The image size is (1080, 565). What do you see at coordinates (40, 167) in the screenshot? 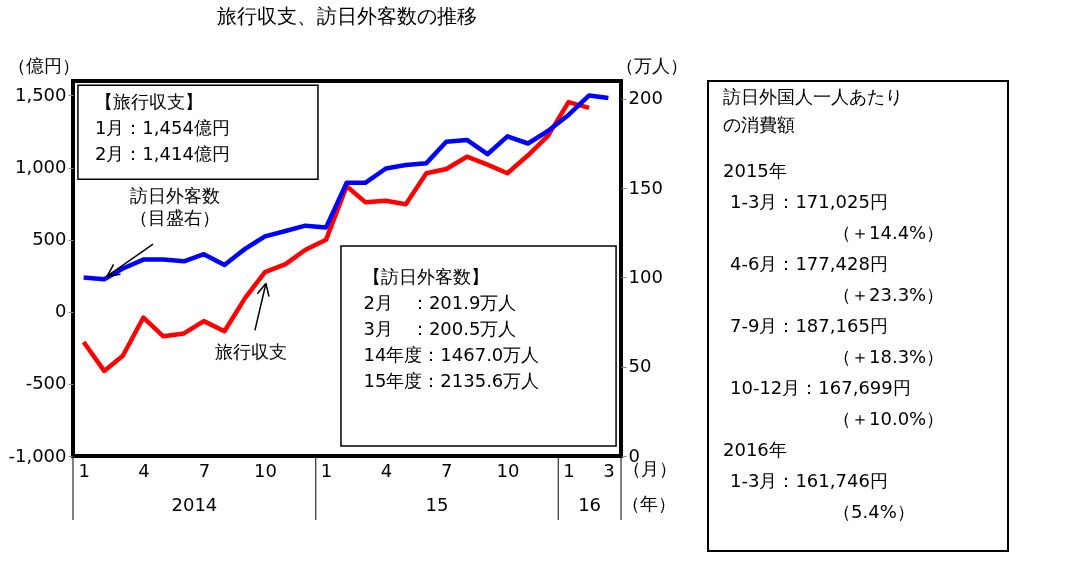
I see `y-tick-label: 1,000` at bounding box center [40, 167].